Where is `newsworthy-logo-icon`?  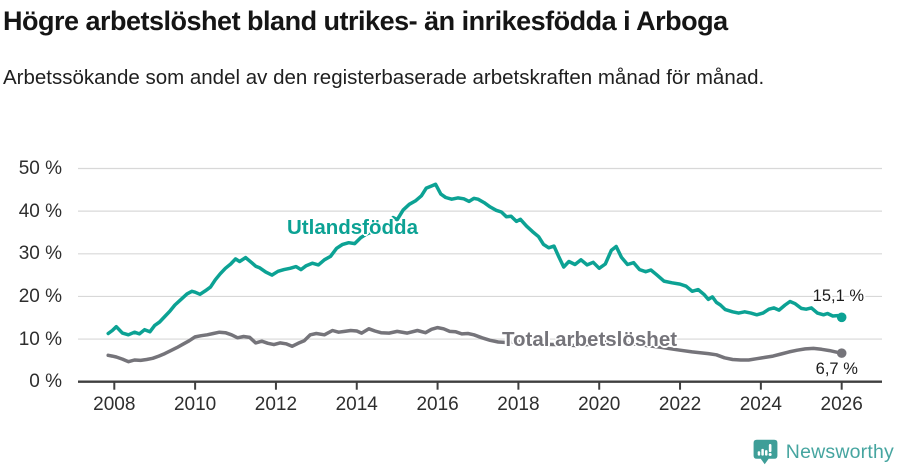
newsworthy-logo-icon is located at coordinates (765, 452).